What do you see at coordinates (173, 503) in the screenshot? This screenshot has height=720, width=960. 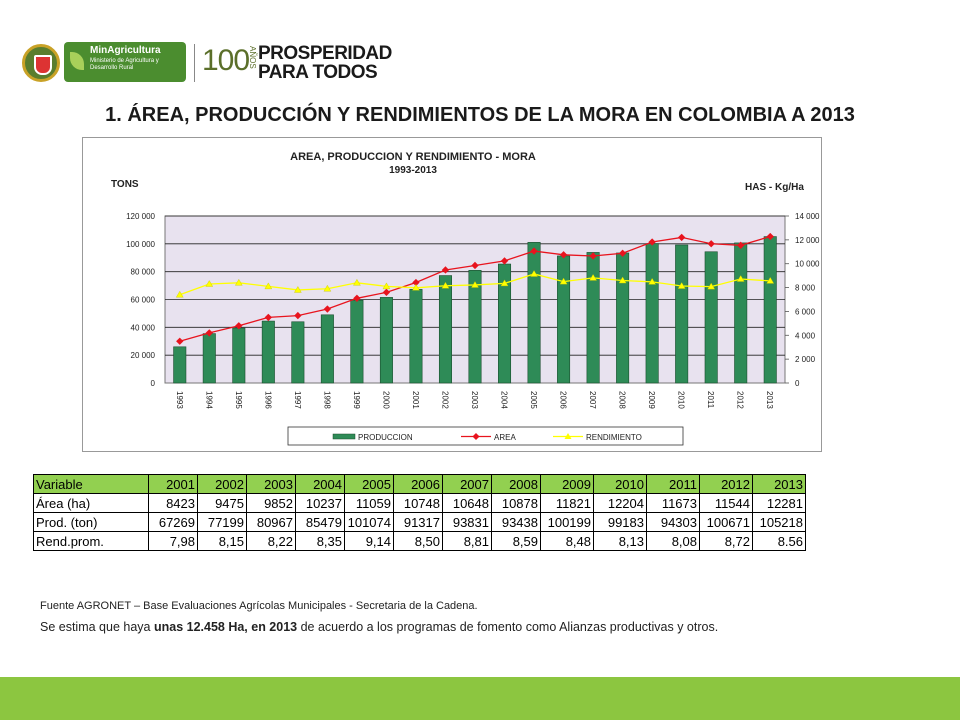 I see `table-cell: 8423` at bounding box center [173, 503].